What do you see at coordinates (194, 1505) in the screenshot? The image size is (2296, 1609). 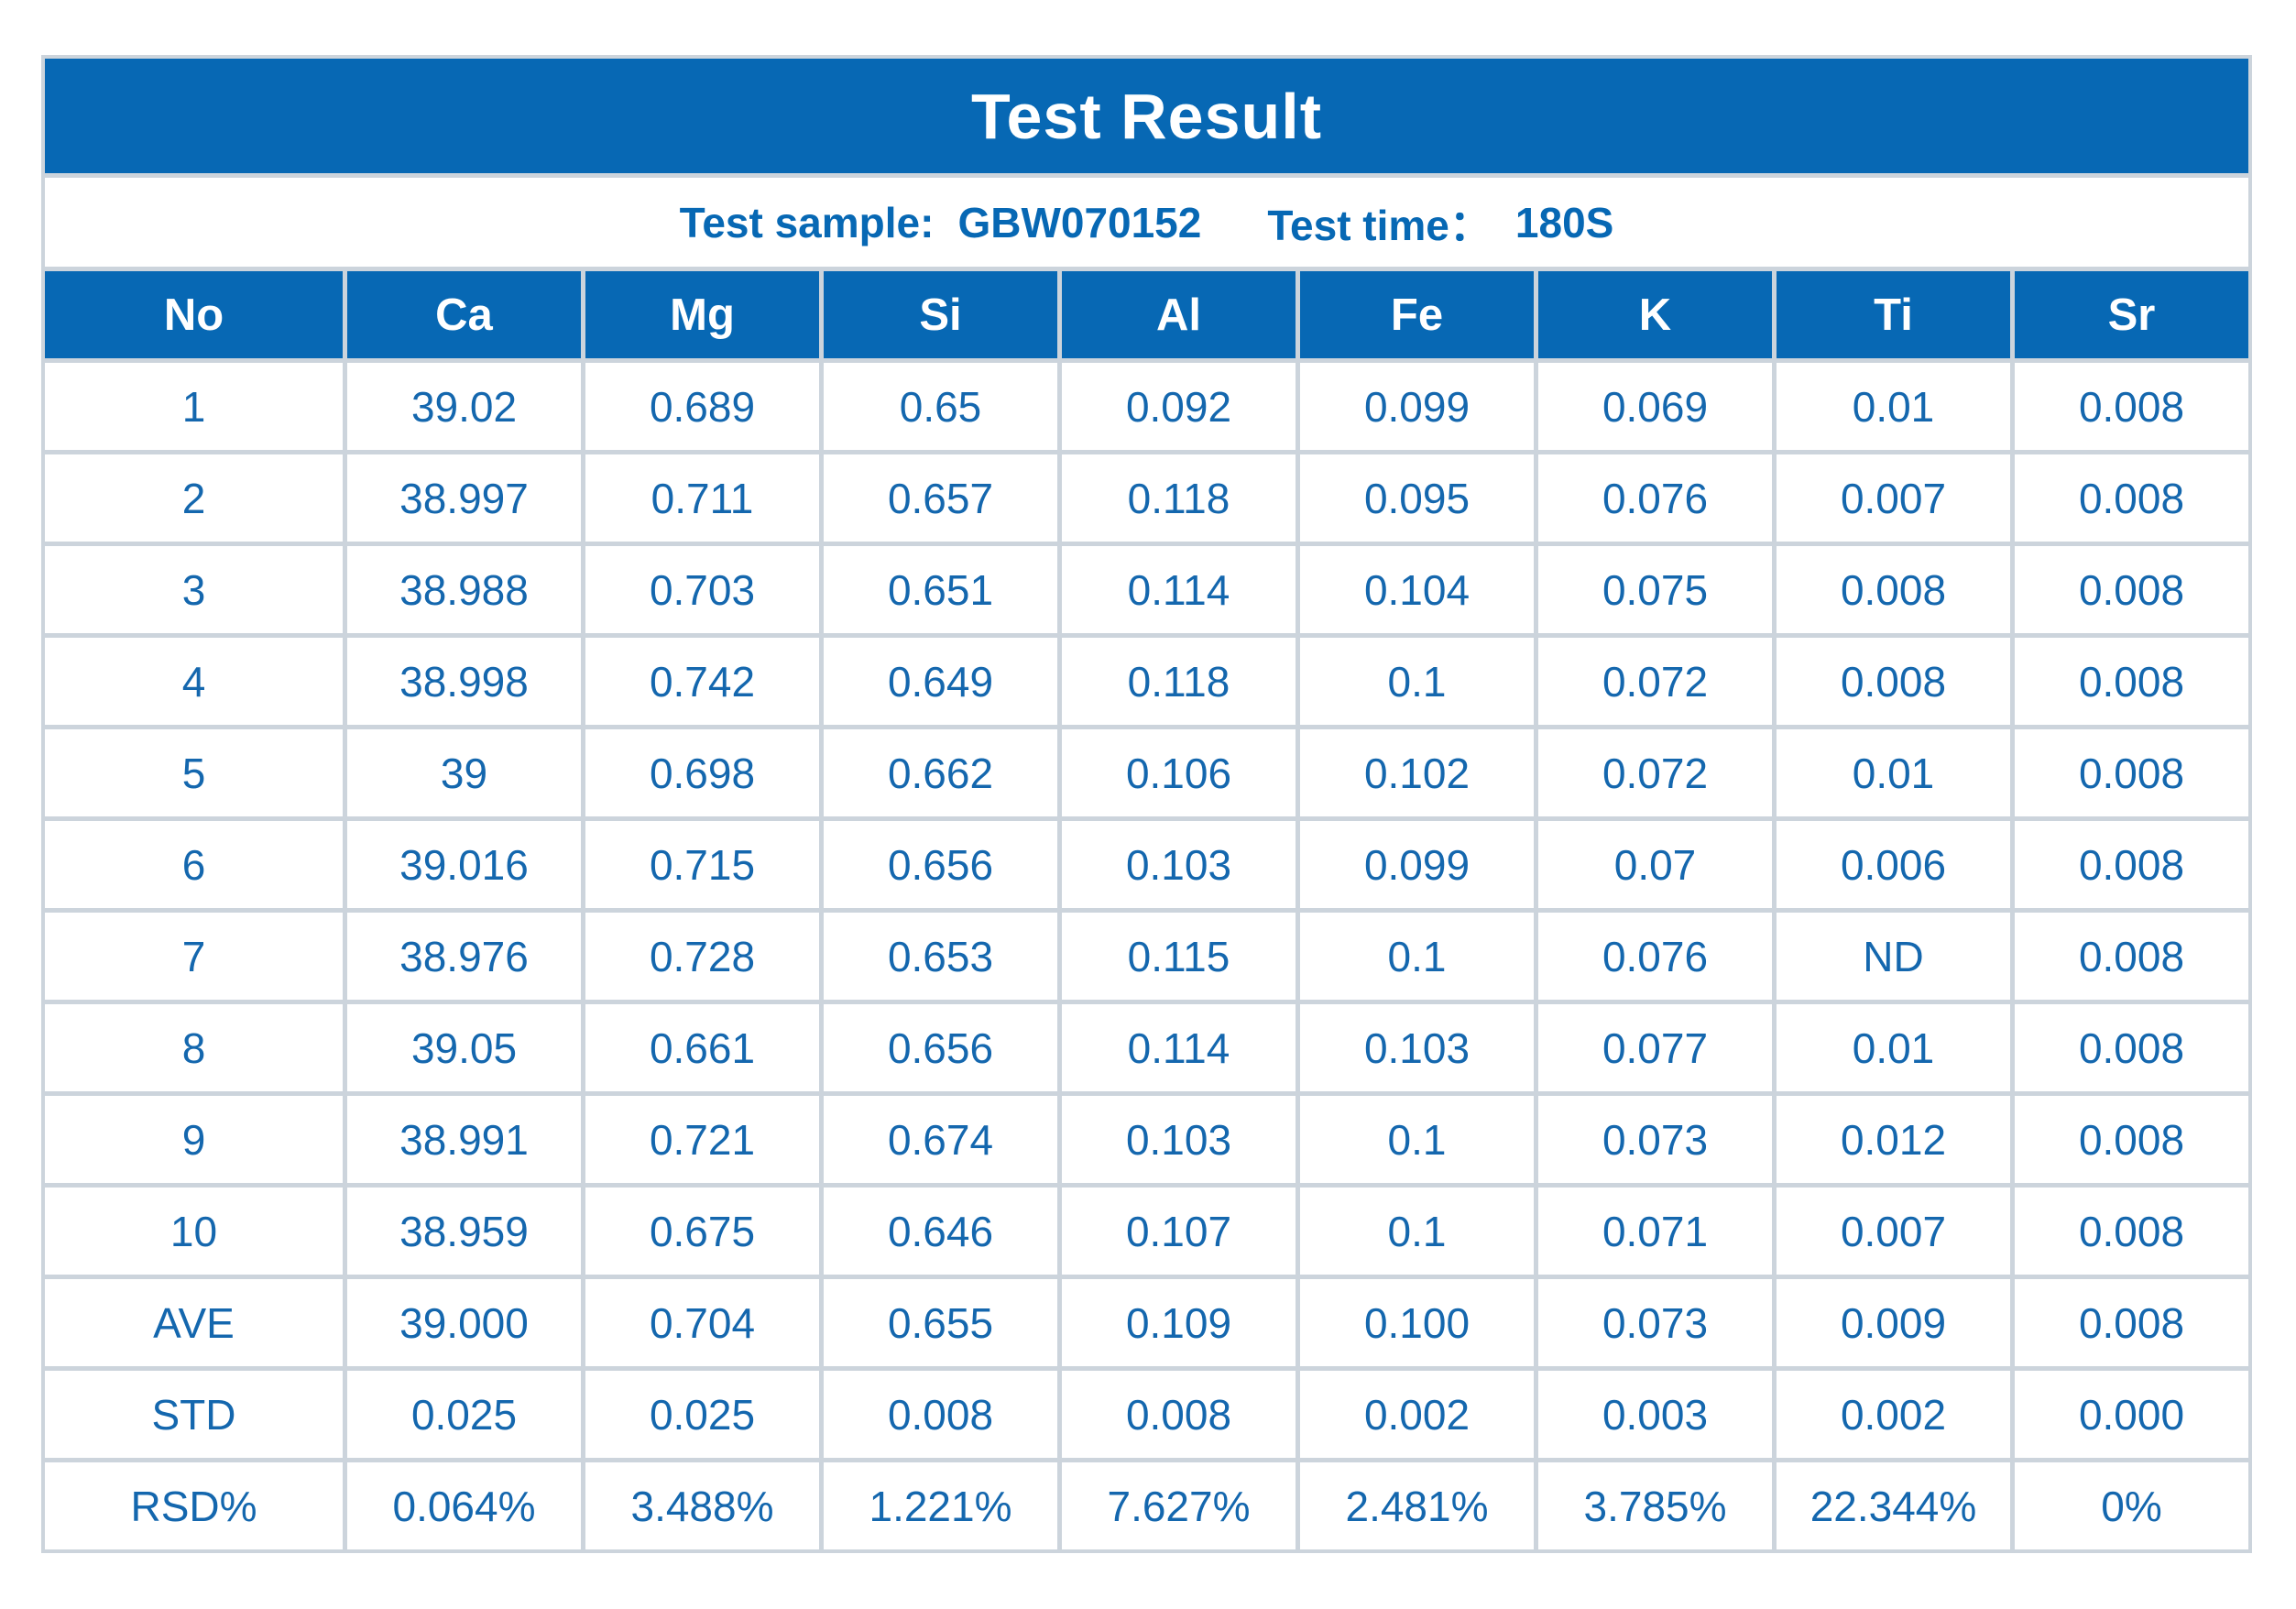 I see `row-label: RSD%` at bounding box center [194, 1505].